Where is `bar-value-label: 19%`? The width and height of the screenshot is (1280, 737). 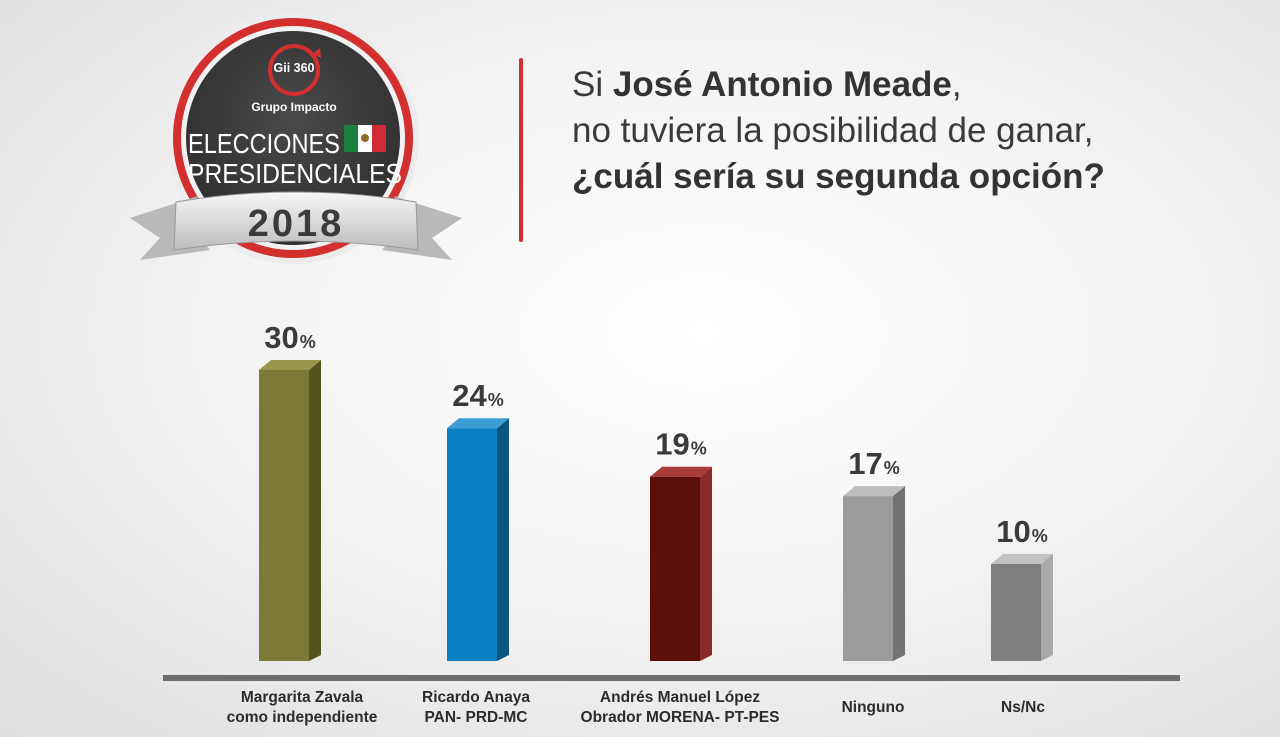 bar-value-label: 19% is located at coordinates (681, 444).